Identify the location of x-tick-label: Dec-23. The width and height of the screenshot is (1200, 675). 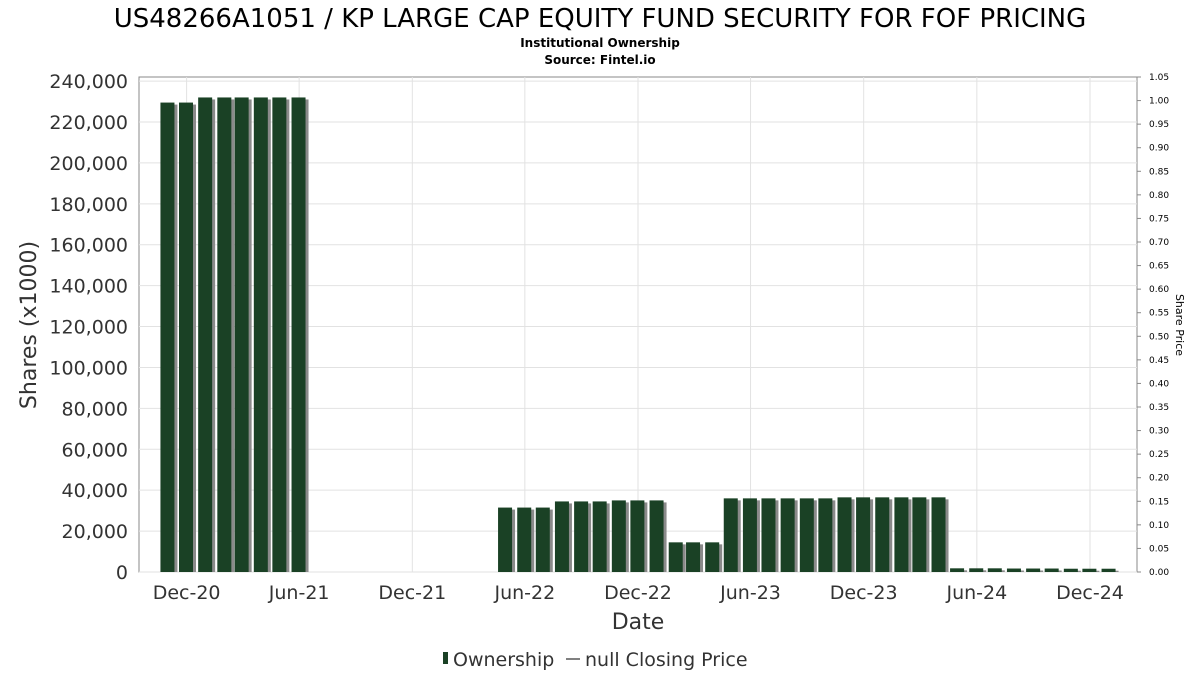
(864, 593).